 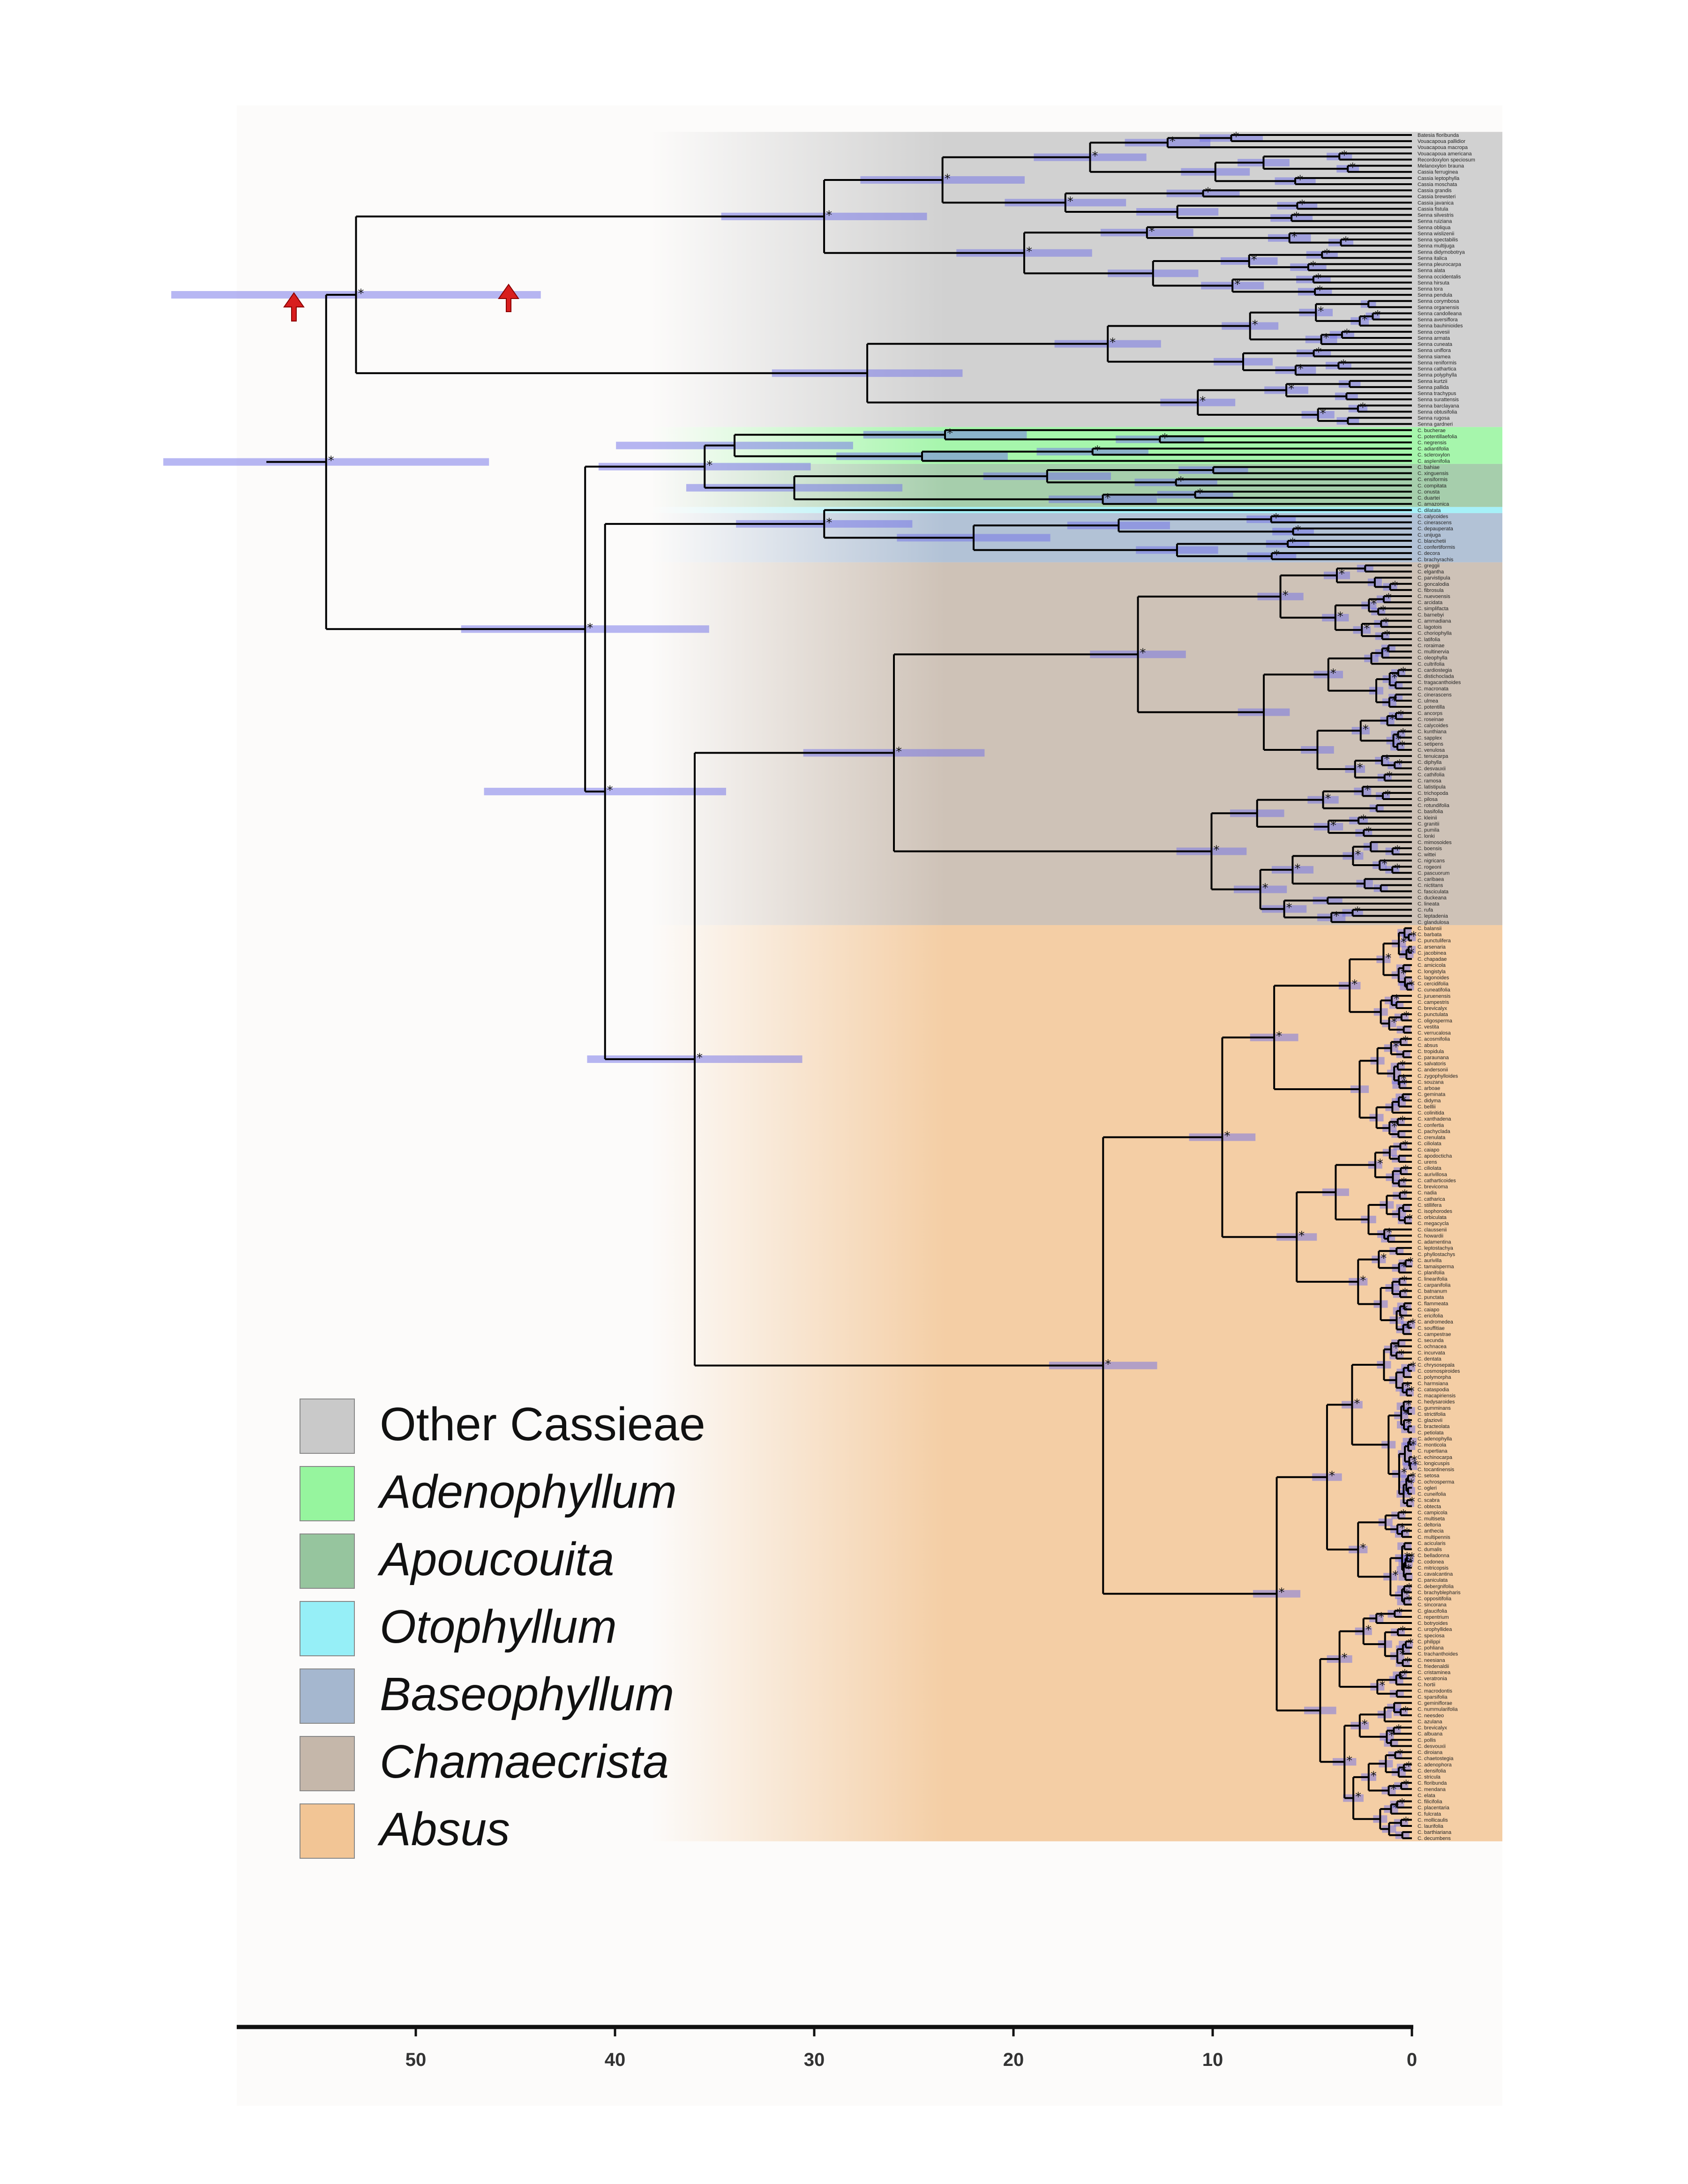 What do you see at coordinates (1429, 640) in the screenshot?
I see `tip-label: C. latifolia` at bounding box center [1429, 640].